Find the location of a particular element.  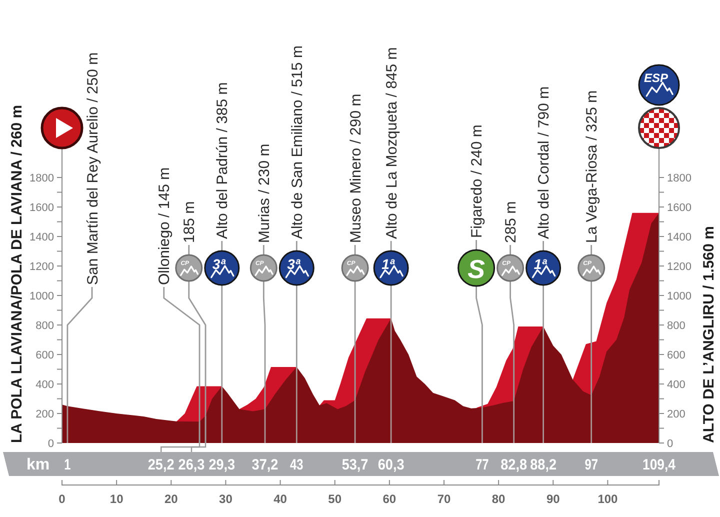

x-tick-label: 90 is located at coordinates (553, 499).